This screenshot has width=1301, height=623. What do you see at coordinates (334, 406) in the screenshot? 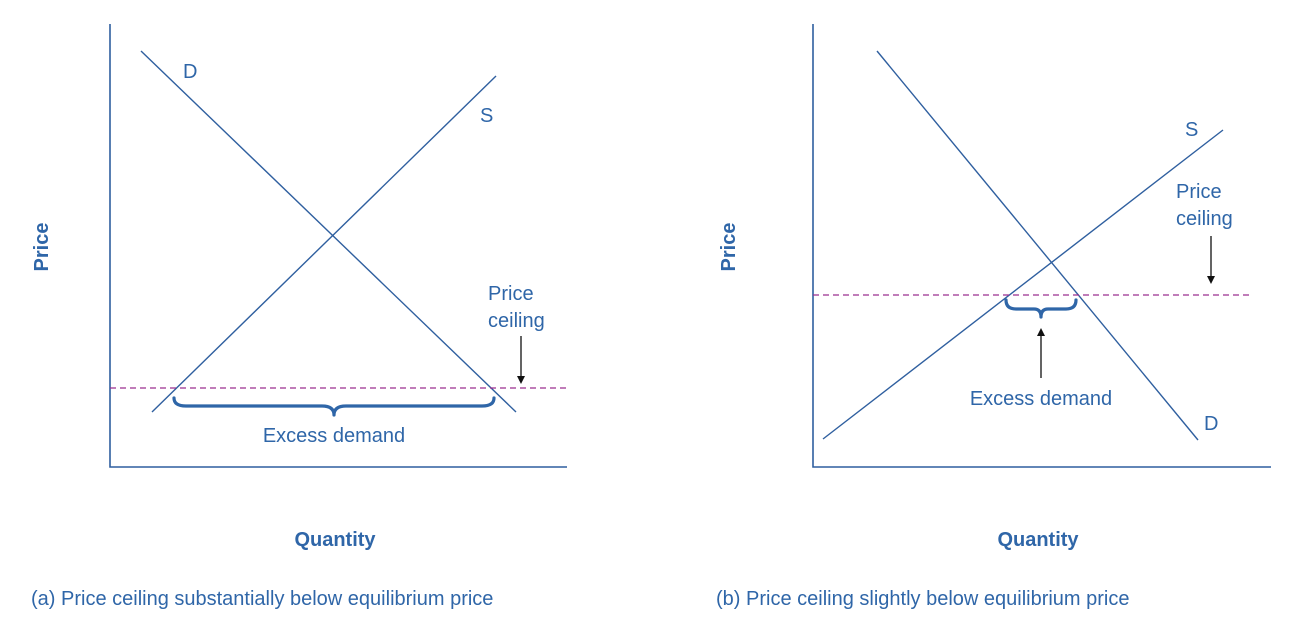
I see `panel-a-excess-demand-brace` at bounding box center [334, 406].